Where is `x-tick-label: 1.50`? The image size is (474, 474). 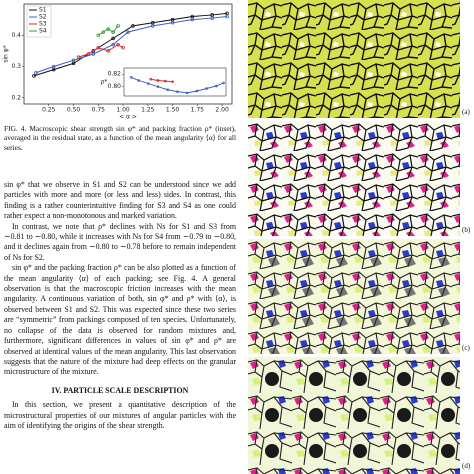 x-tick-label: 1.50 is located at coordinates (173, 110).